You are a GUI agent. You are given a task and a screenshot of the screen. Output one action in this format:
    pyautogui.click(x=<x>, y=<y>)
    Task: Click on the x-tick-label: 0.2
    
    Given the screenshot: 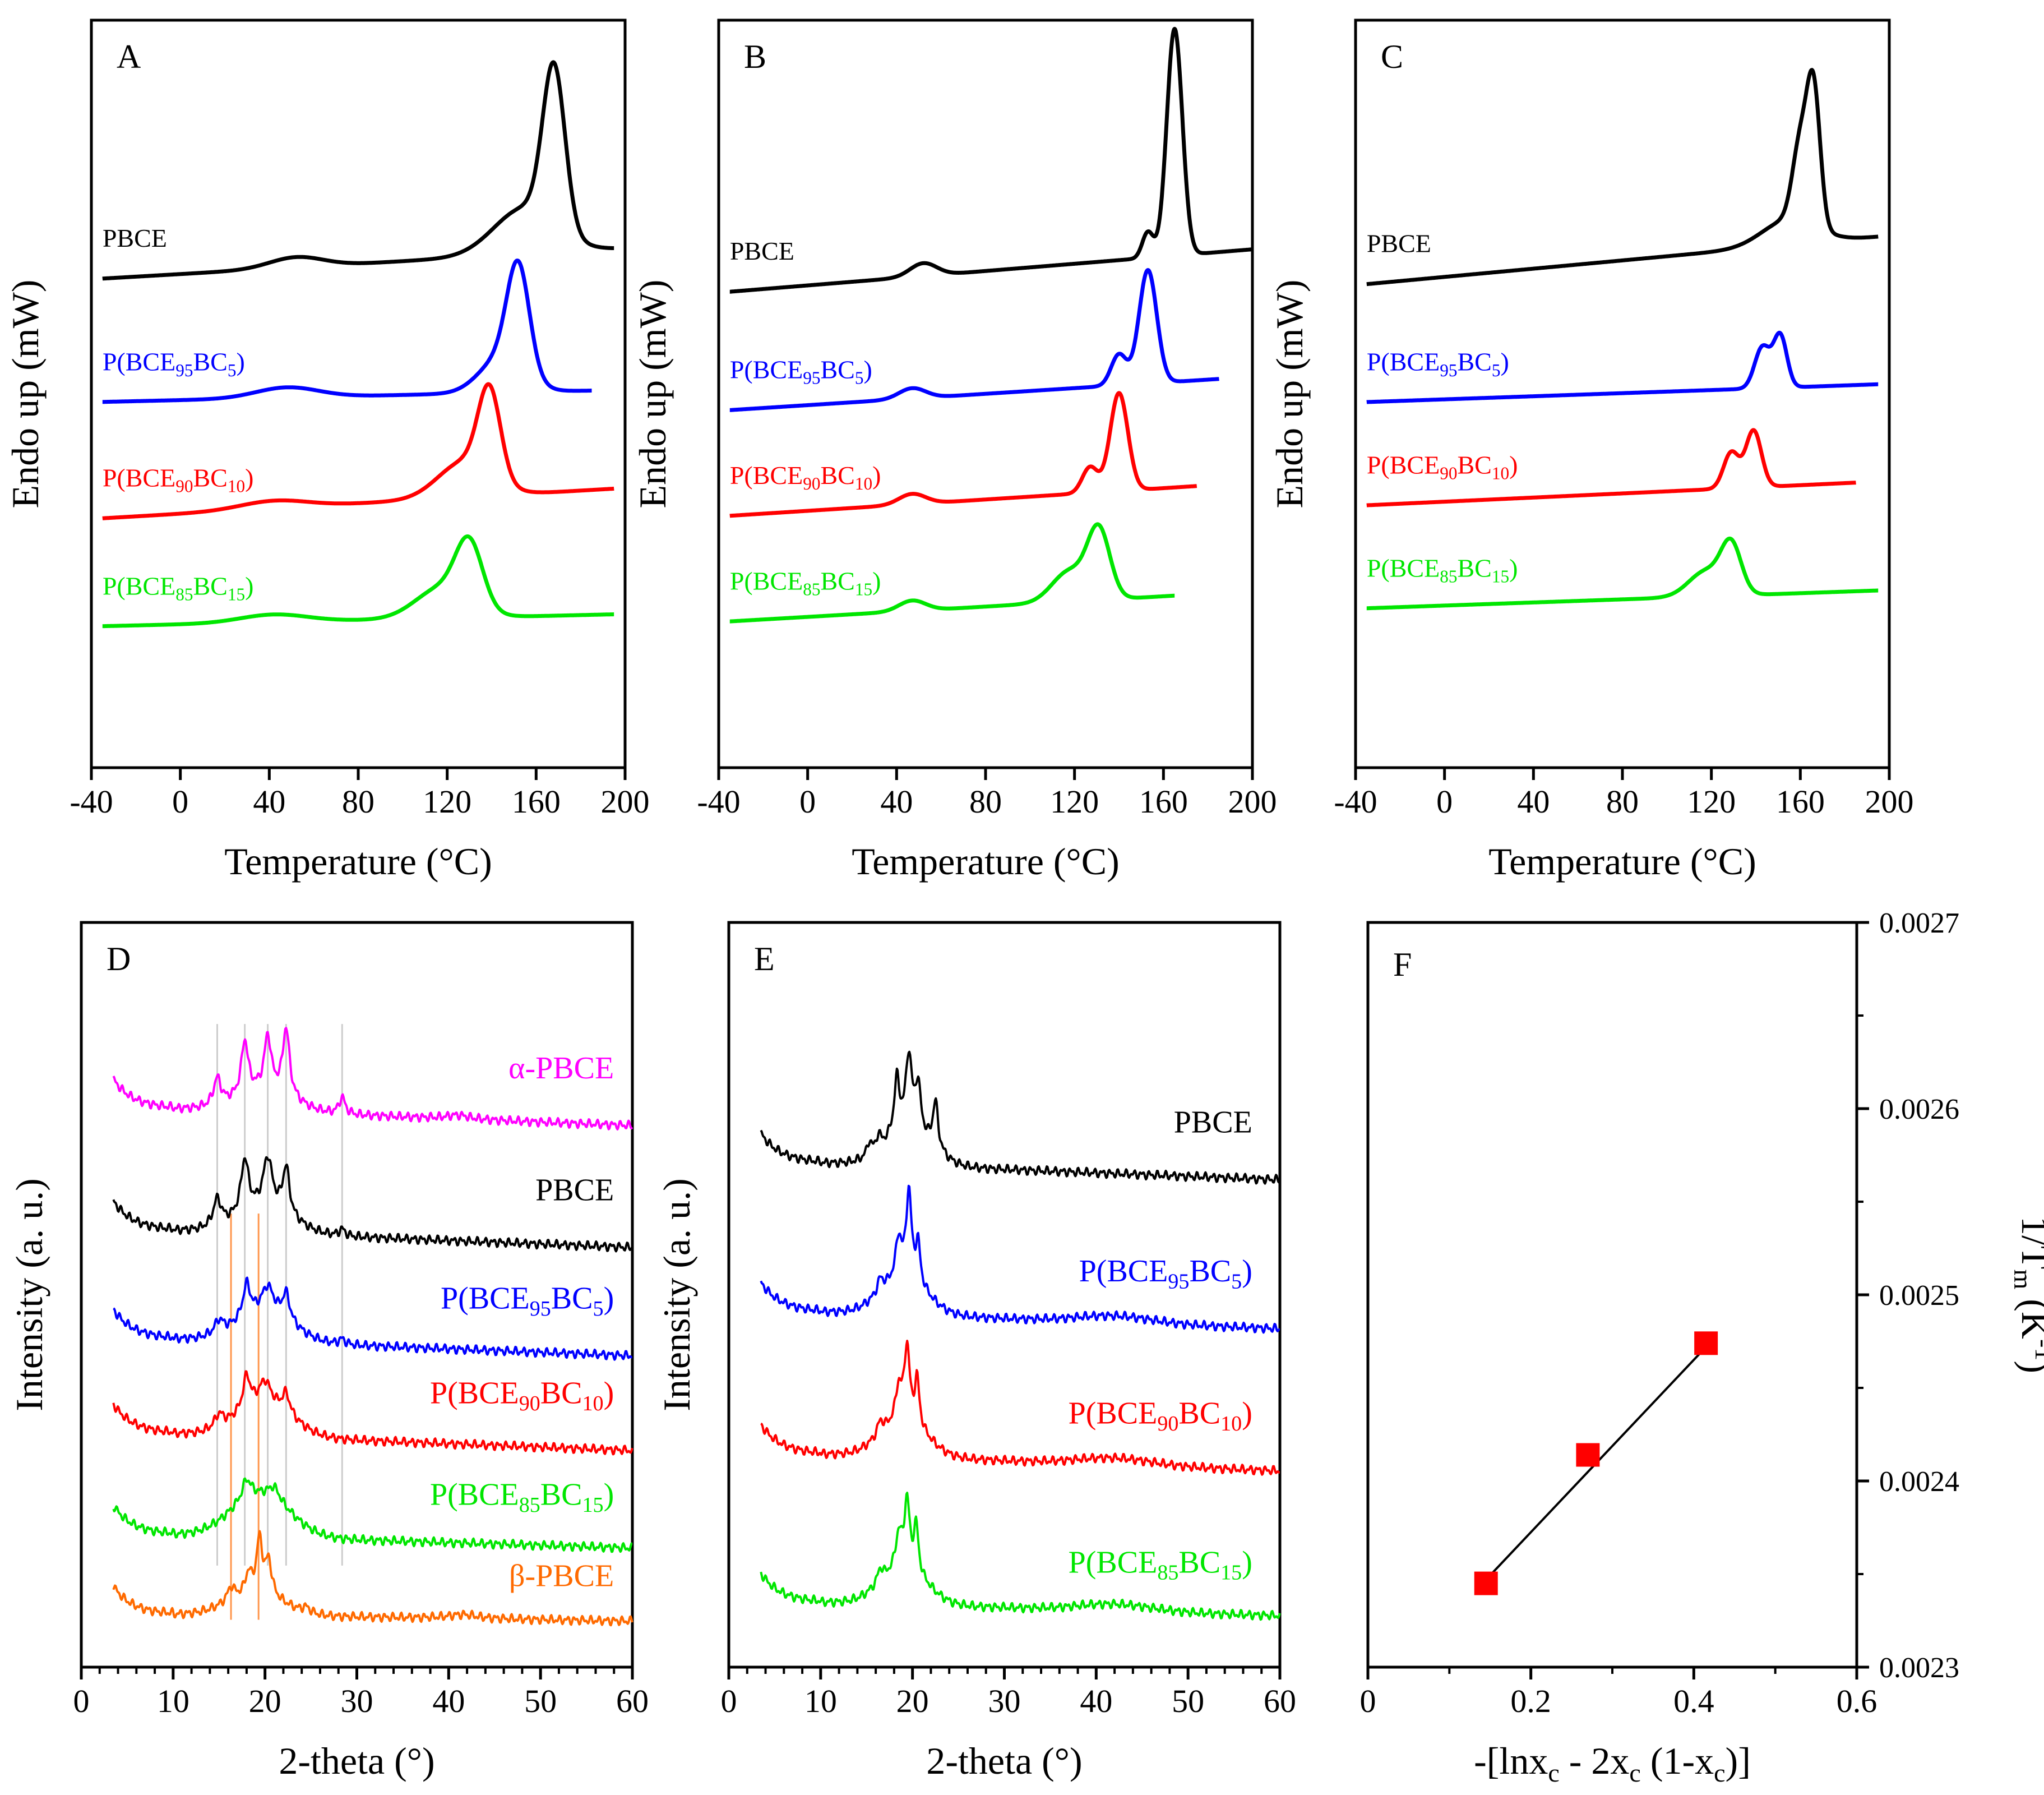 What is the action you would take?
    pyautogui.click(x=1530, y=1701)
    